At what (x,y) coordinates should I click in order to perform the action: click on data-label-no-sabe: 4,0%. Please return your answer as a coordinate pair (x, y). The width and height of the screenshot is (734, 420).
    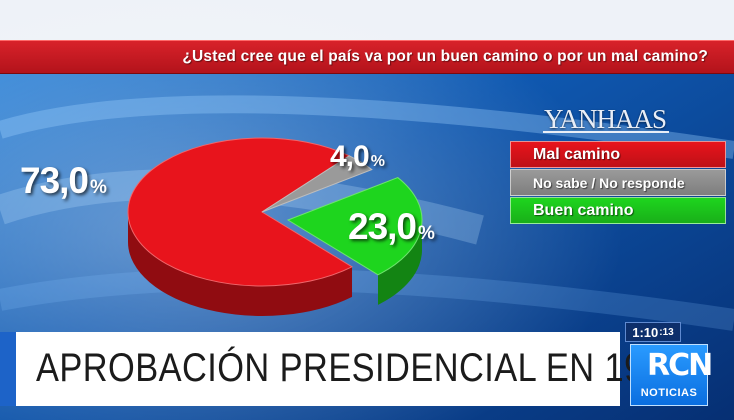
    Looking at the image, I should click on (357, 157).